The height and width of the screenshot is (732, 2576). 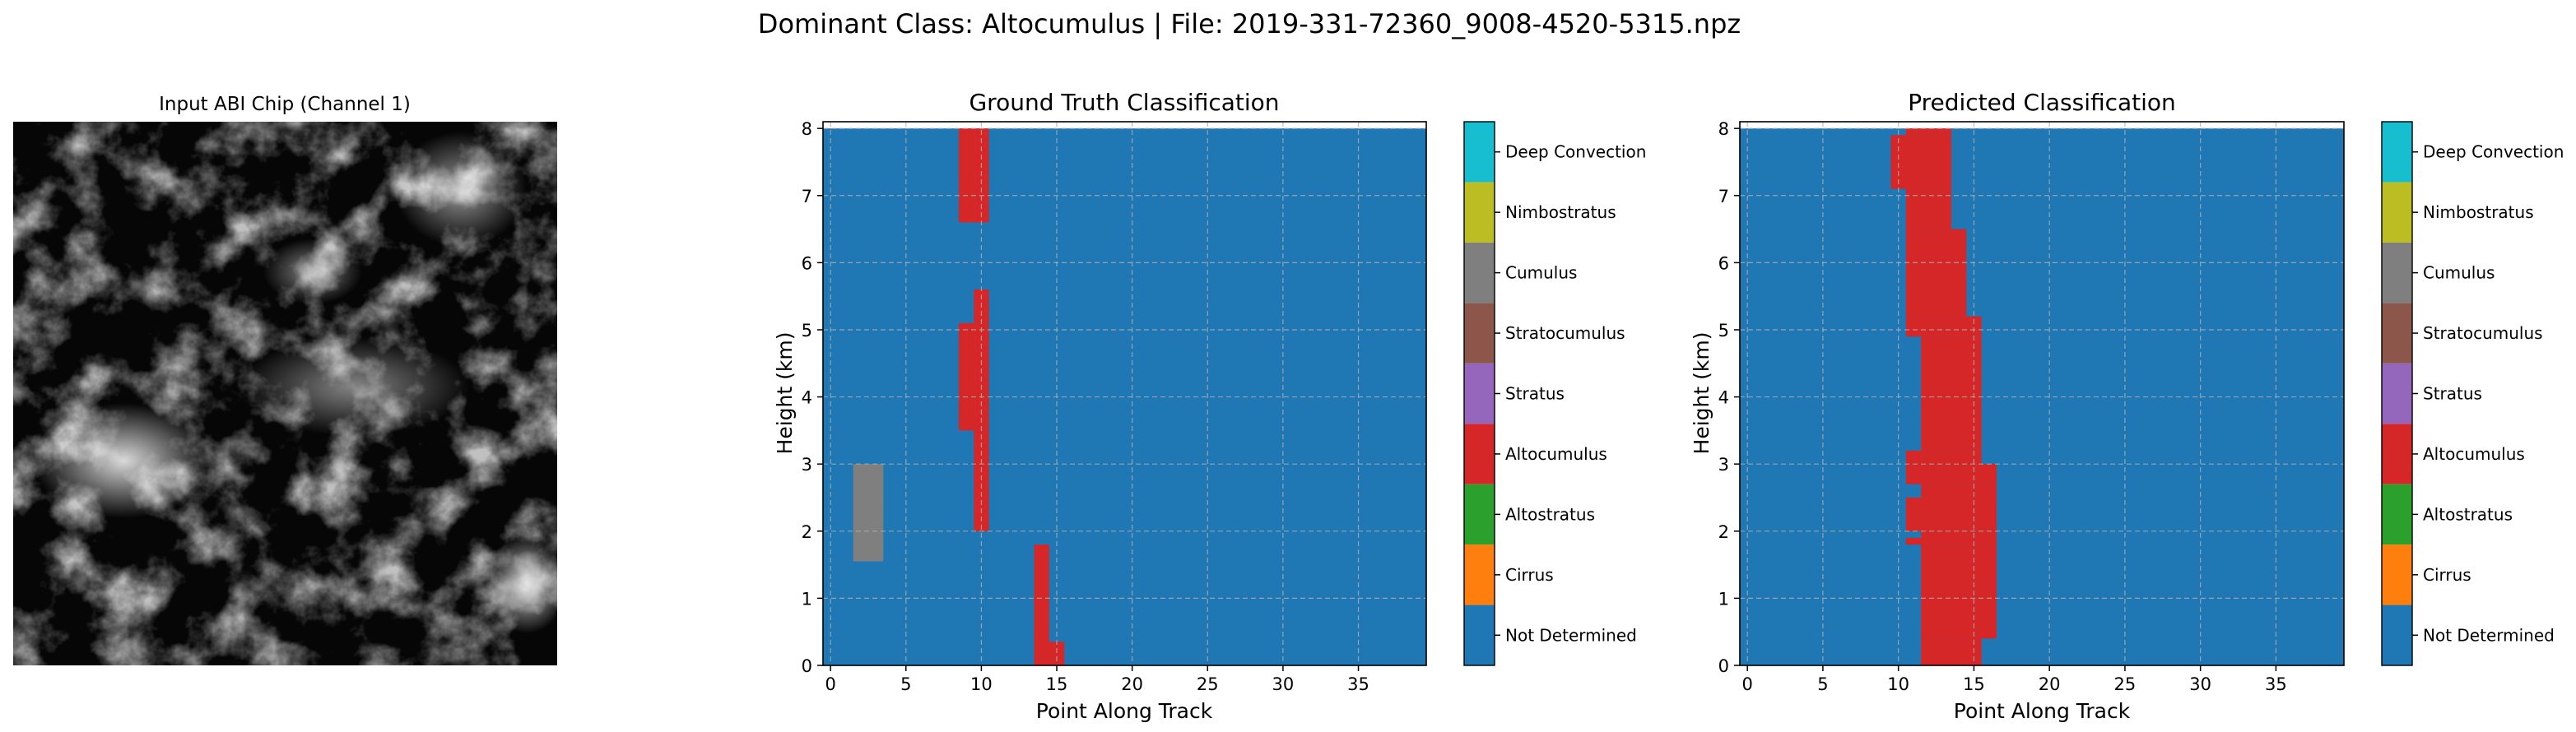 What do you see at coordinates (785, 393) in the screenshot?
I see `ground-truth-ylabel: Height (km)` at bounding box center [785, 393].